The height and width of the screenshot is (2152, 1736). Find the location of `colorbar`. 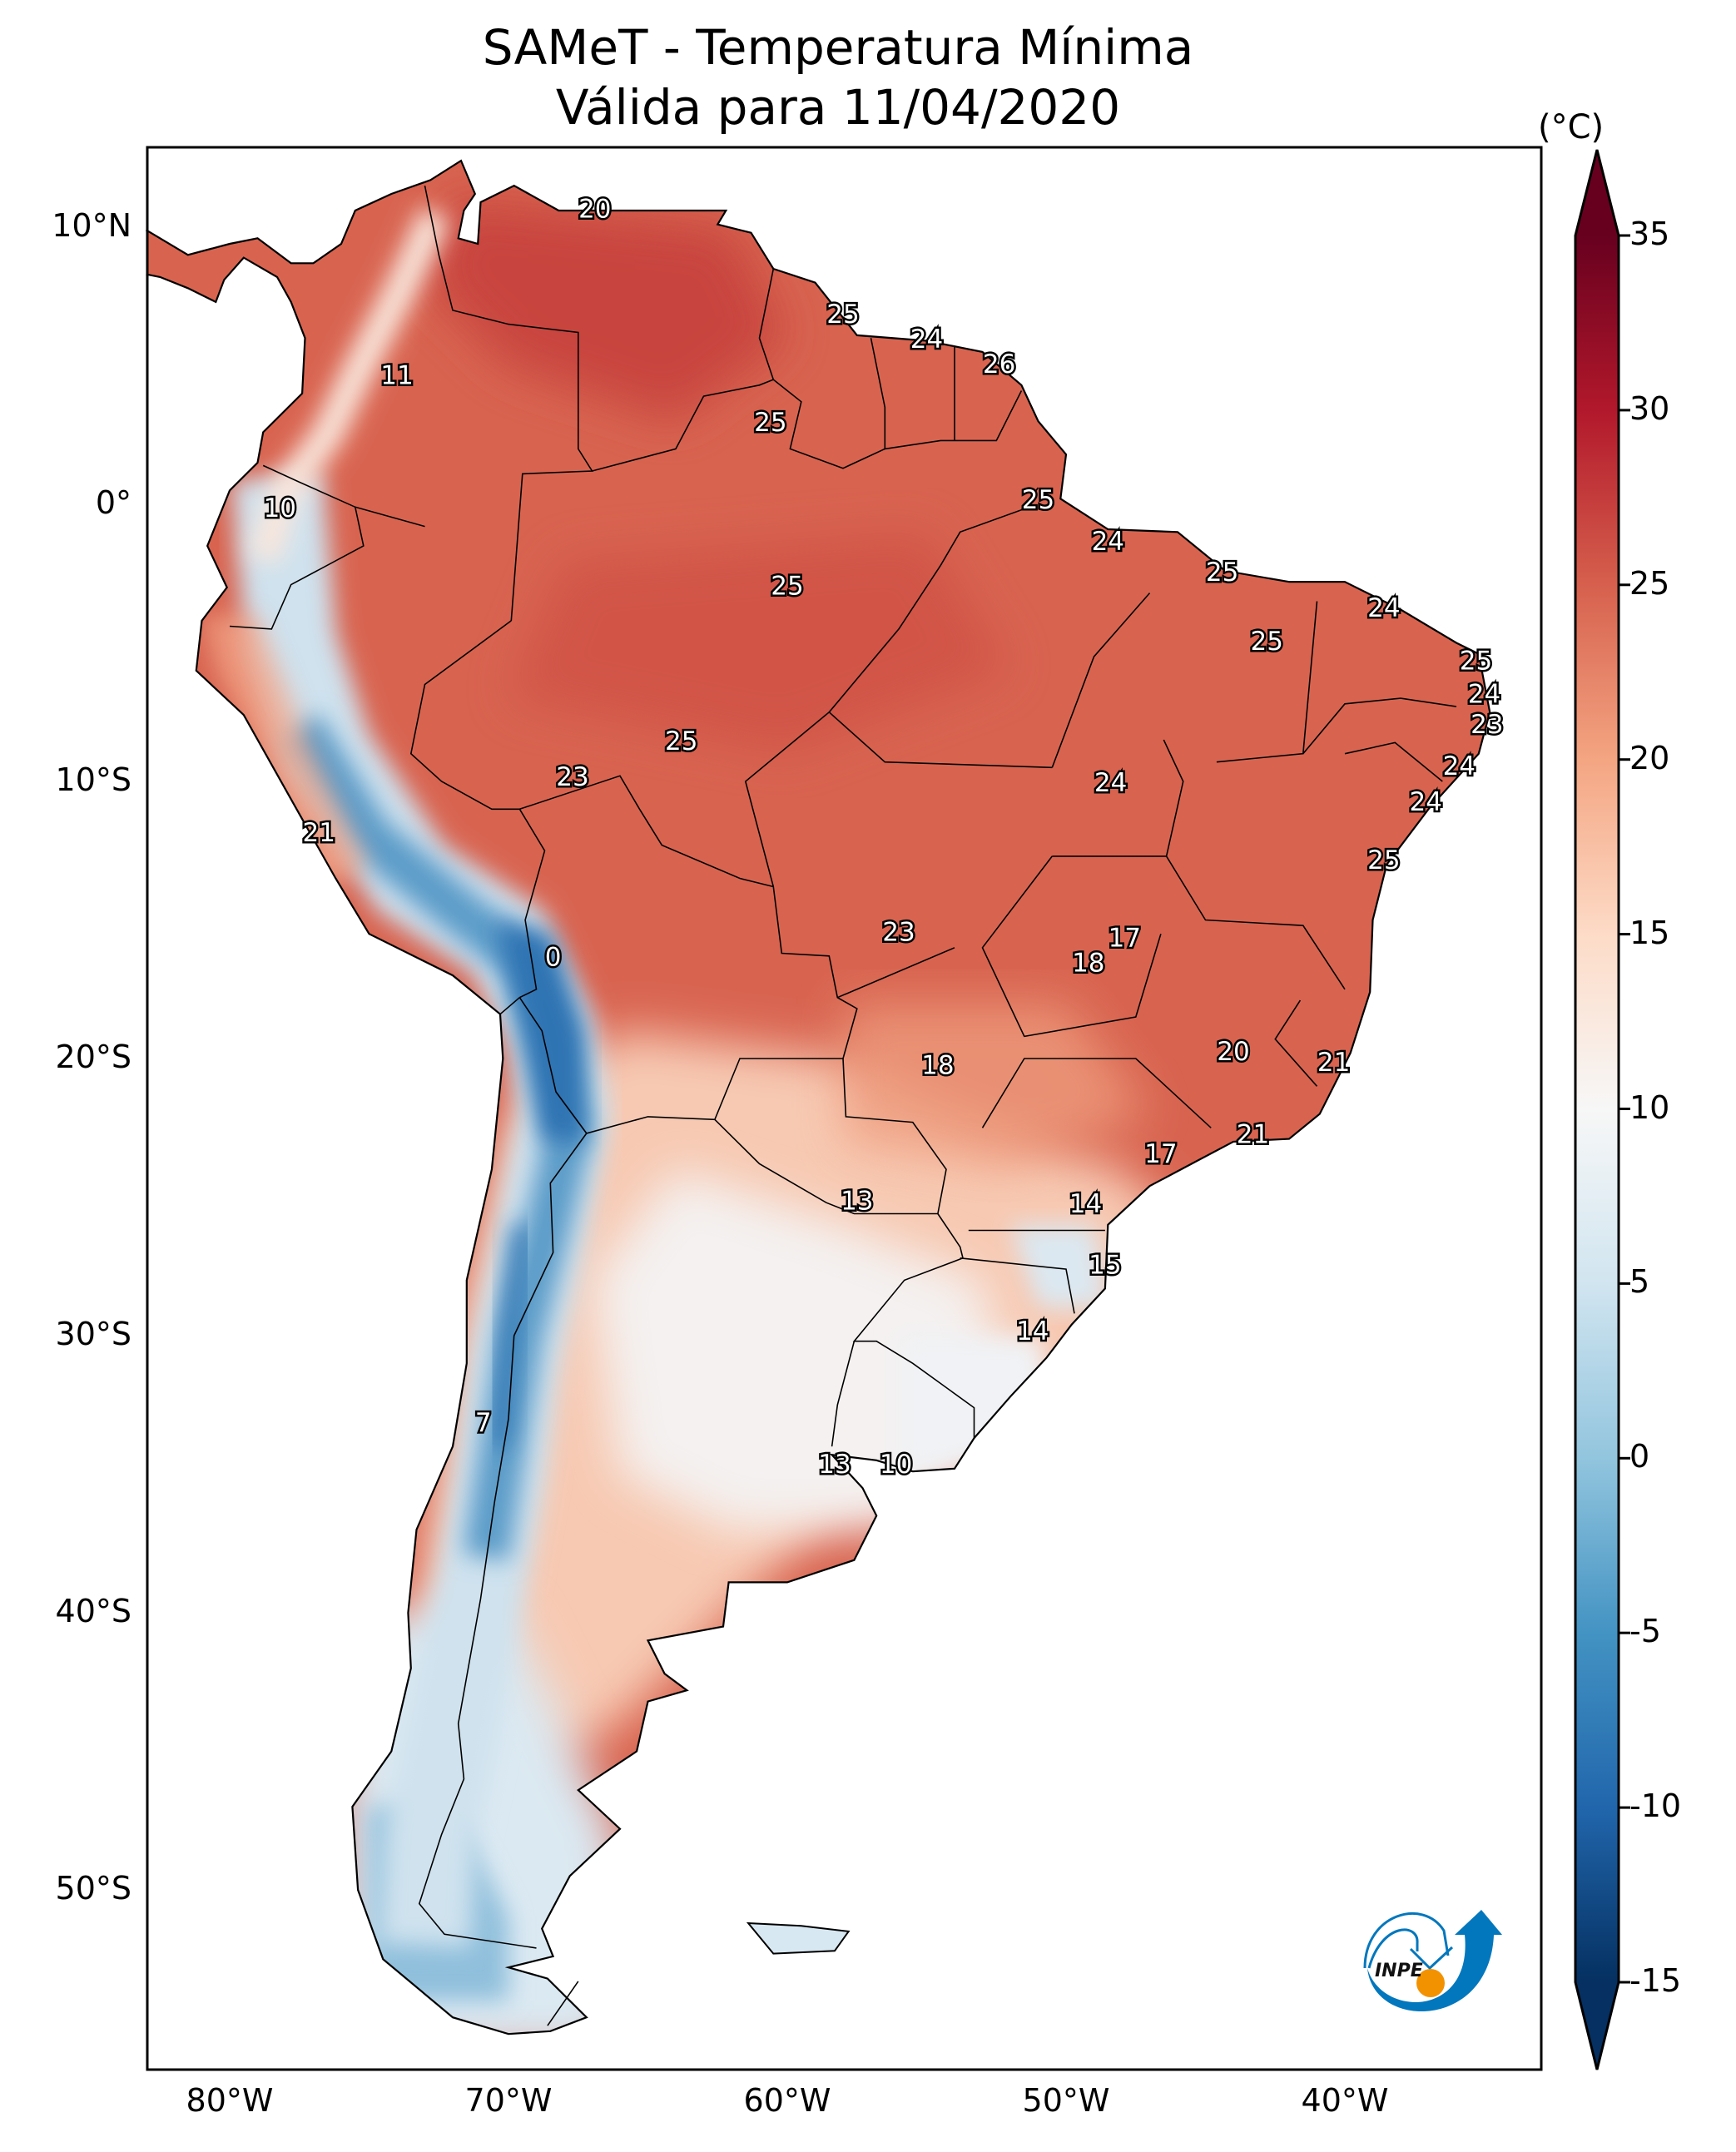

colorbar is located at coordinates (1602, 1109).